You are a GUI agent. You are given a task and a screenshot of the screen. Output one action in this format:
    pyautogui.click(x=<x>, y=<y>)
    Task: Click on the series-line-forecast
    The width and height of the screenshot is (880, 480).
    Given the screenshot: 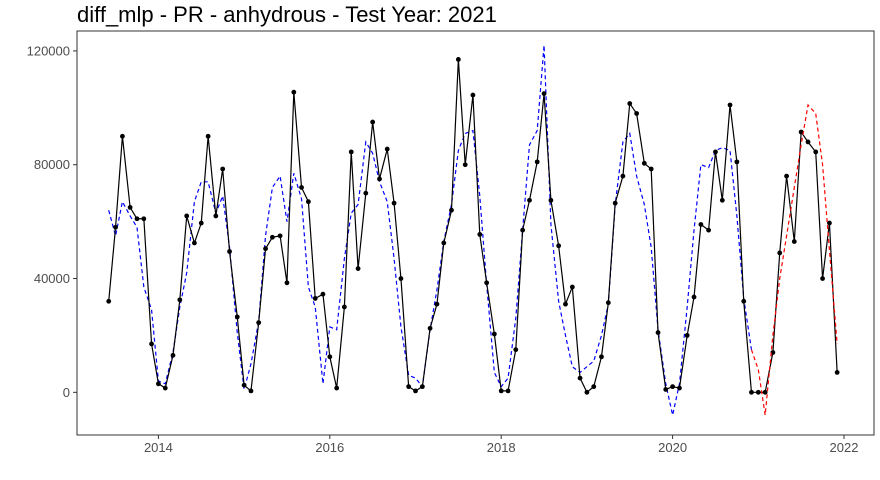 What is the action you would take?
    pyautogui.click(x=794, y=259)
    